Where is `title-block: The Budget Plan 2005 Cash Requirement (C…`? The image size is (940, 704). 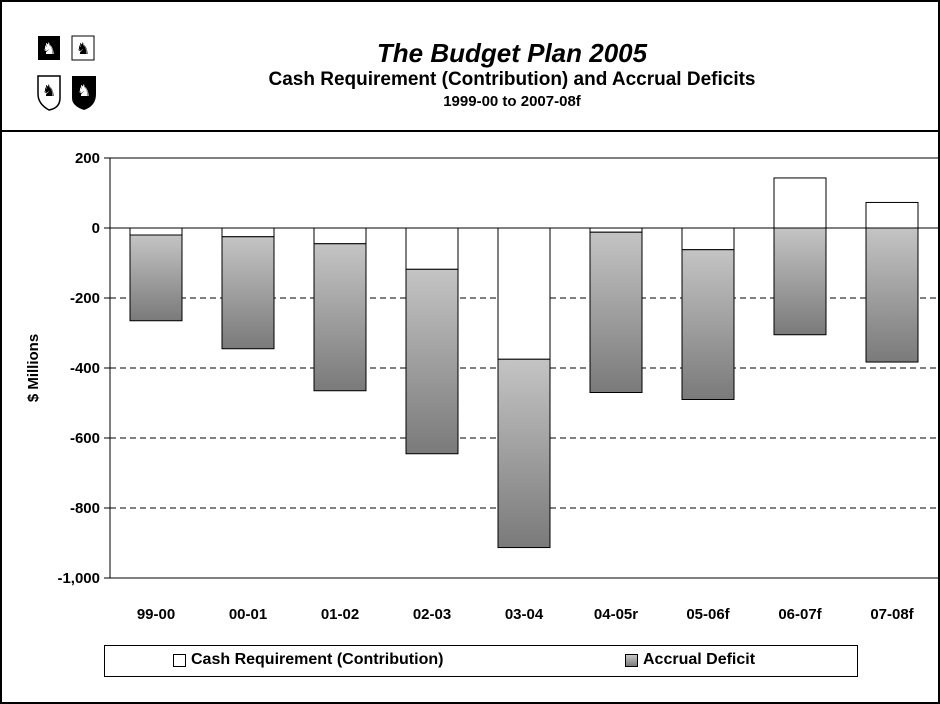 title-block: The Budget Plan 2005 Cash Requirement (C… is located at coordinates (512, 75).